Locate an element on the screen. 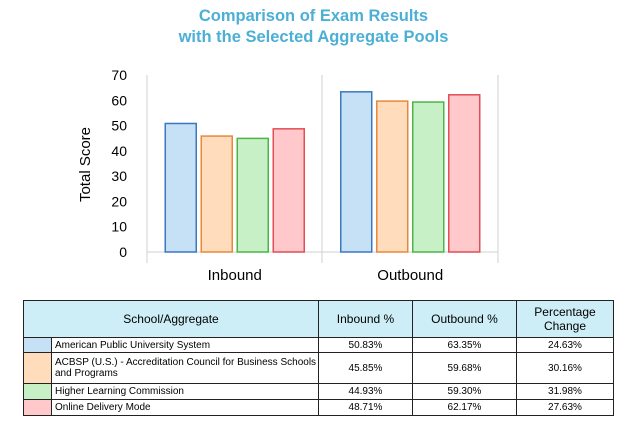 This screenshot has width=627, height=440. header-outbound: Outbound % is located at coordinates (464, 319).